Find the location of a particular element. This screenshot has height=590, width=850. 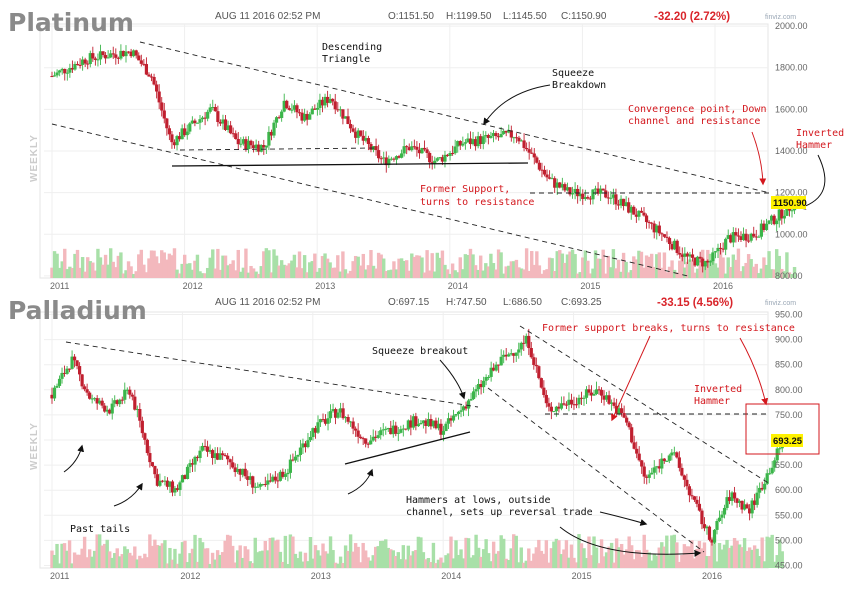

palladium-open: O:697.15 is located at coordinates (409, 302).